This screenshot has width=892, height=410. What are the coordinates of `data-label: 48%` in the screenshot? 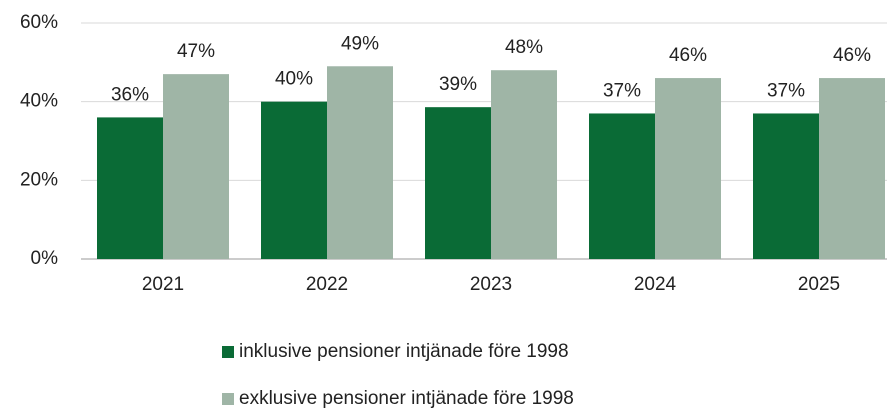 It's located at (524, 47).